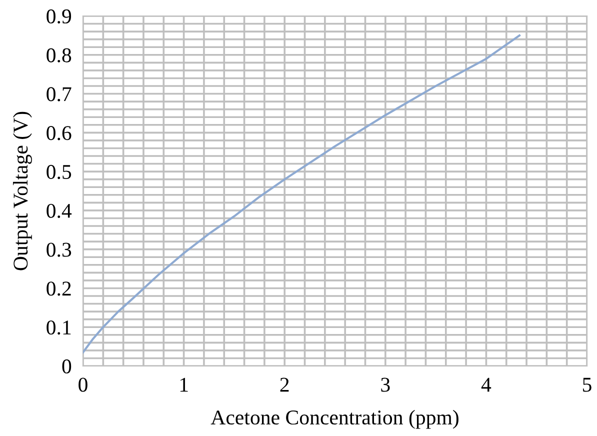 The image size is (597, 436). What do you see at coordinates (59, 249) in the screenshot?
I see `y-tick-label: 0.3` at bounding box center [59, 249].